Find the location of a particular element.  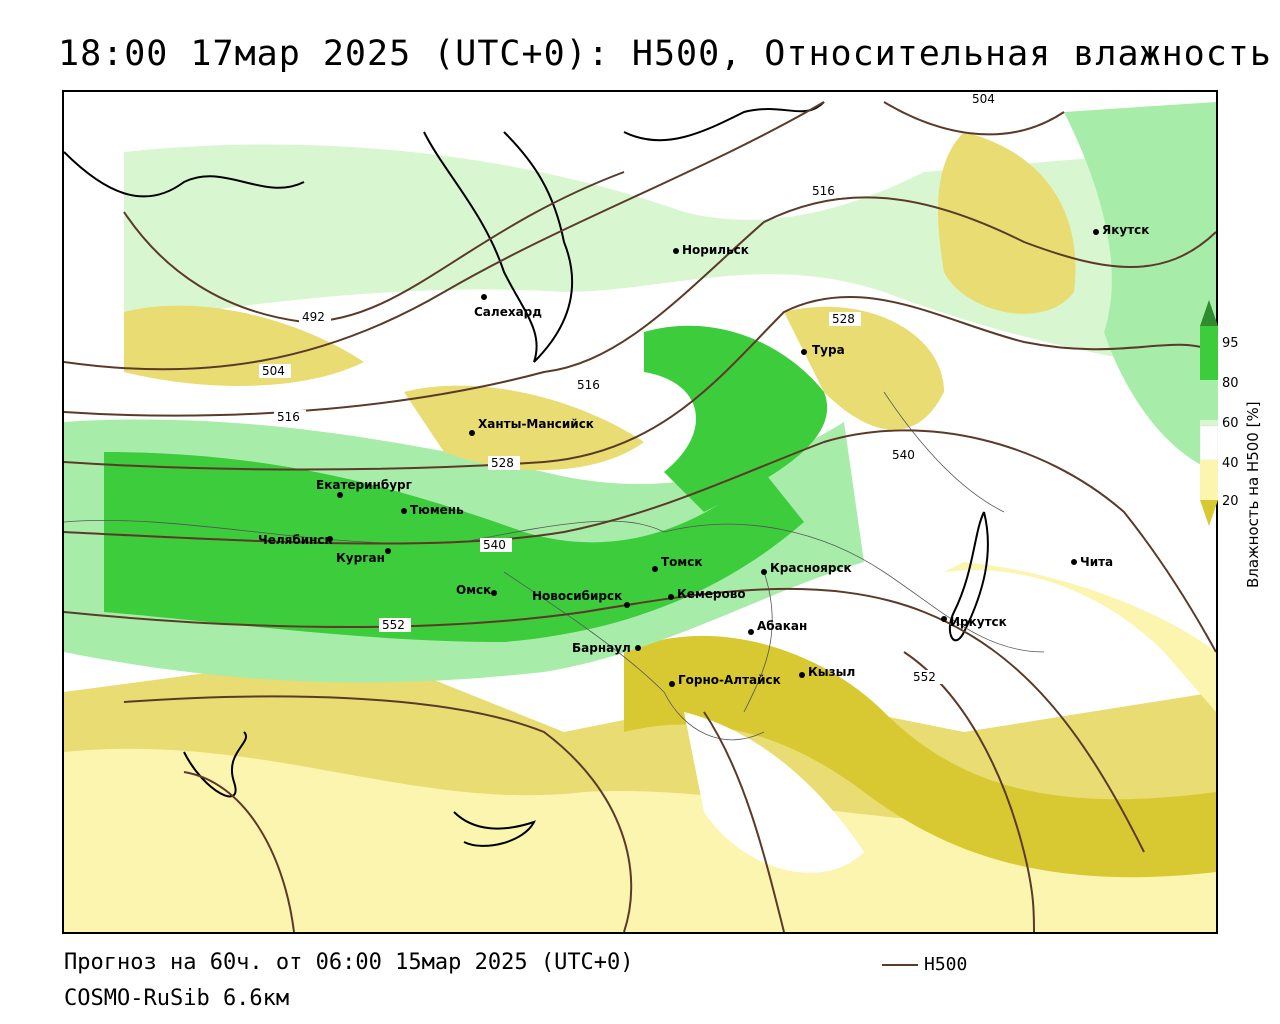

city-marker: Якутск is located at coordinates (1121, 230).